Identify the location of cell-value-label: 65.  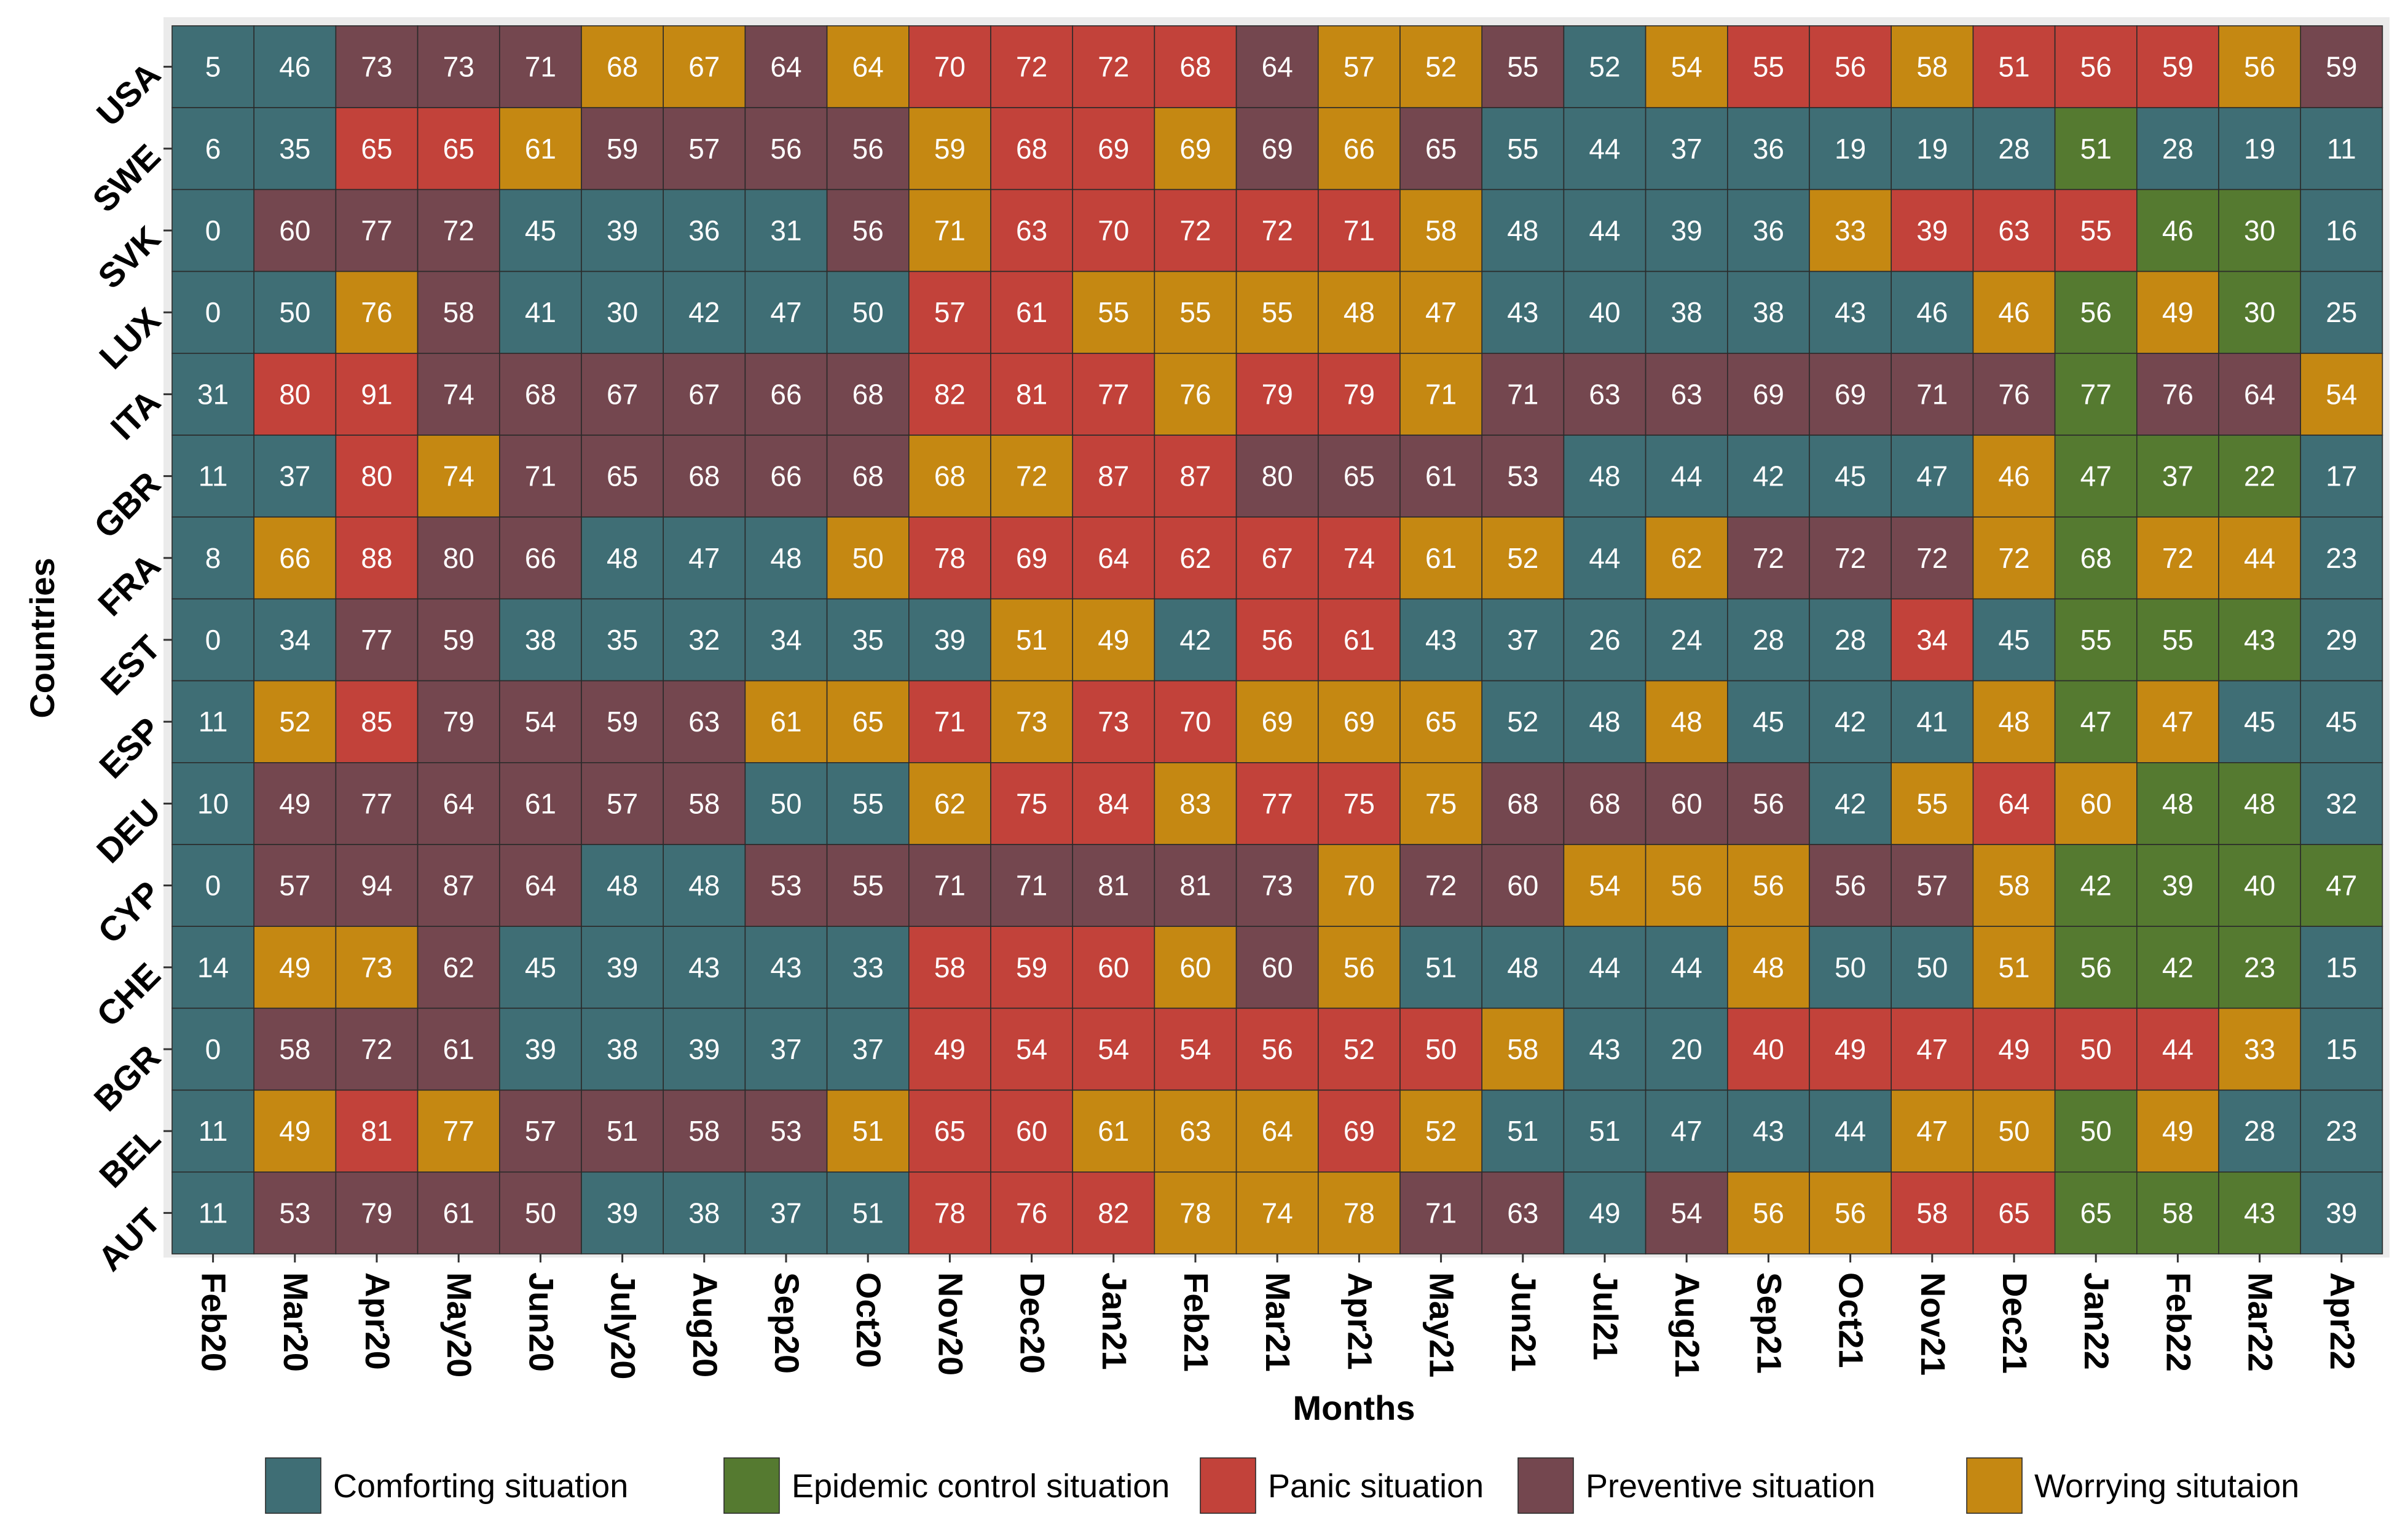
(1359, 476).